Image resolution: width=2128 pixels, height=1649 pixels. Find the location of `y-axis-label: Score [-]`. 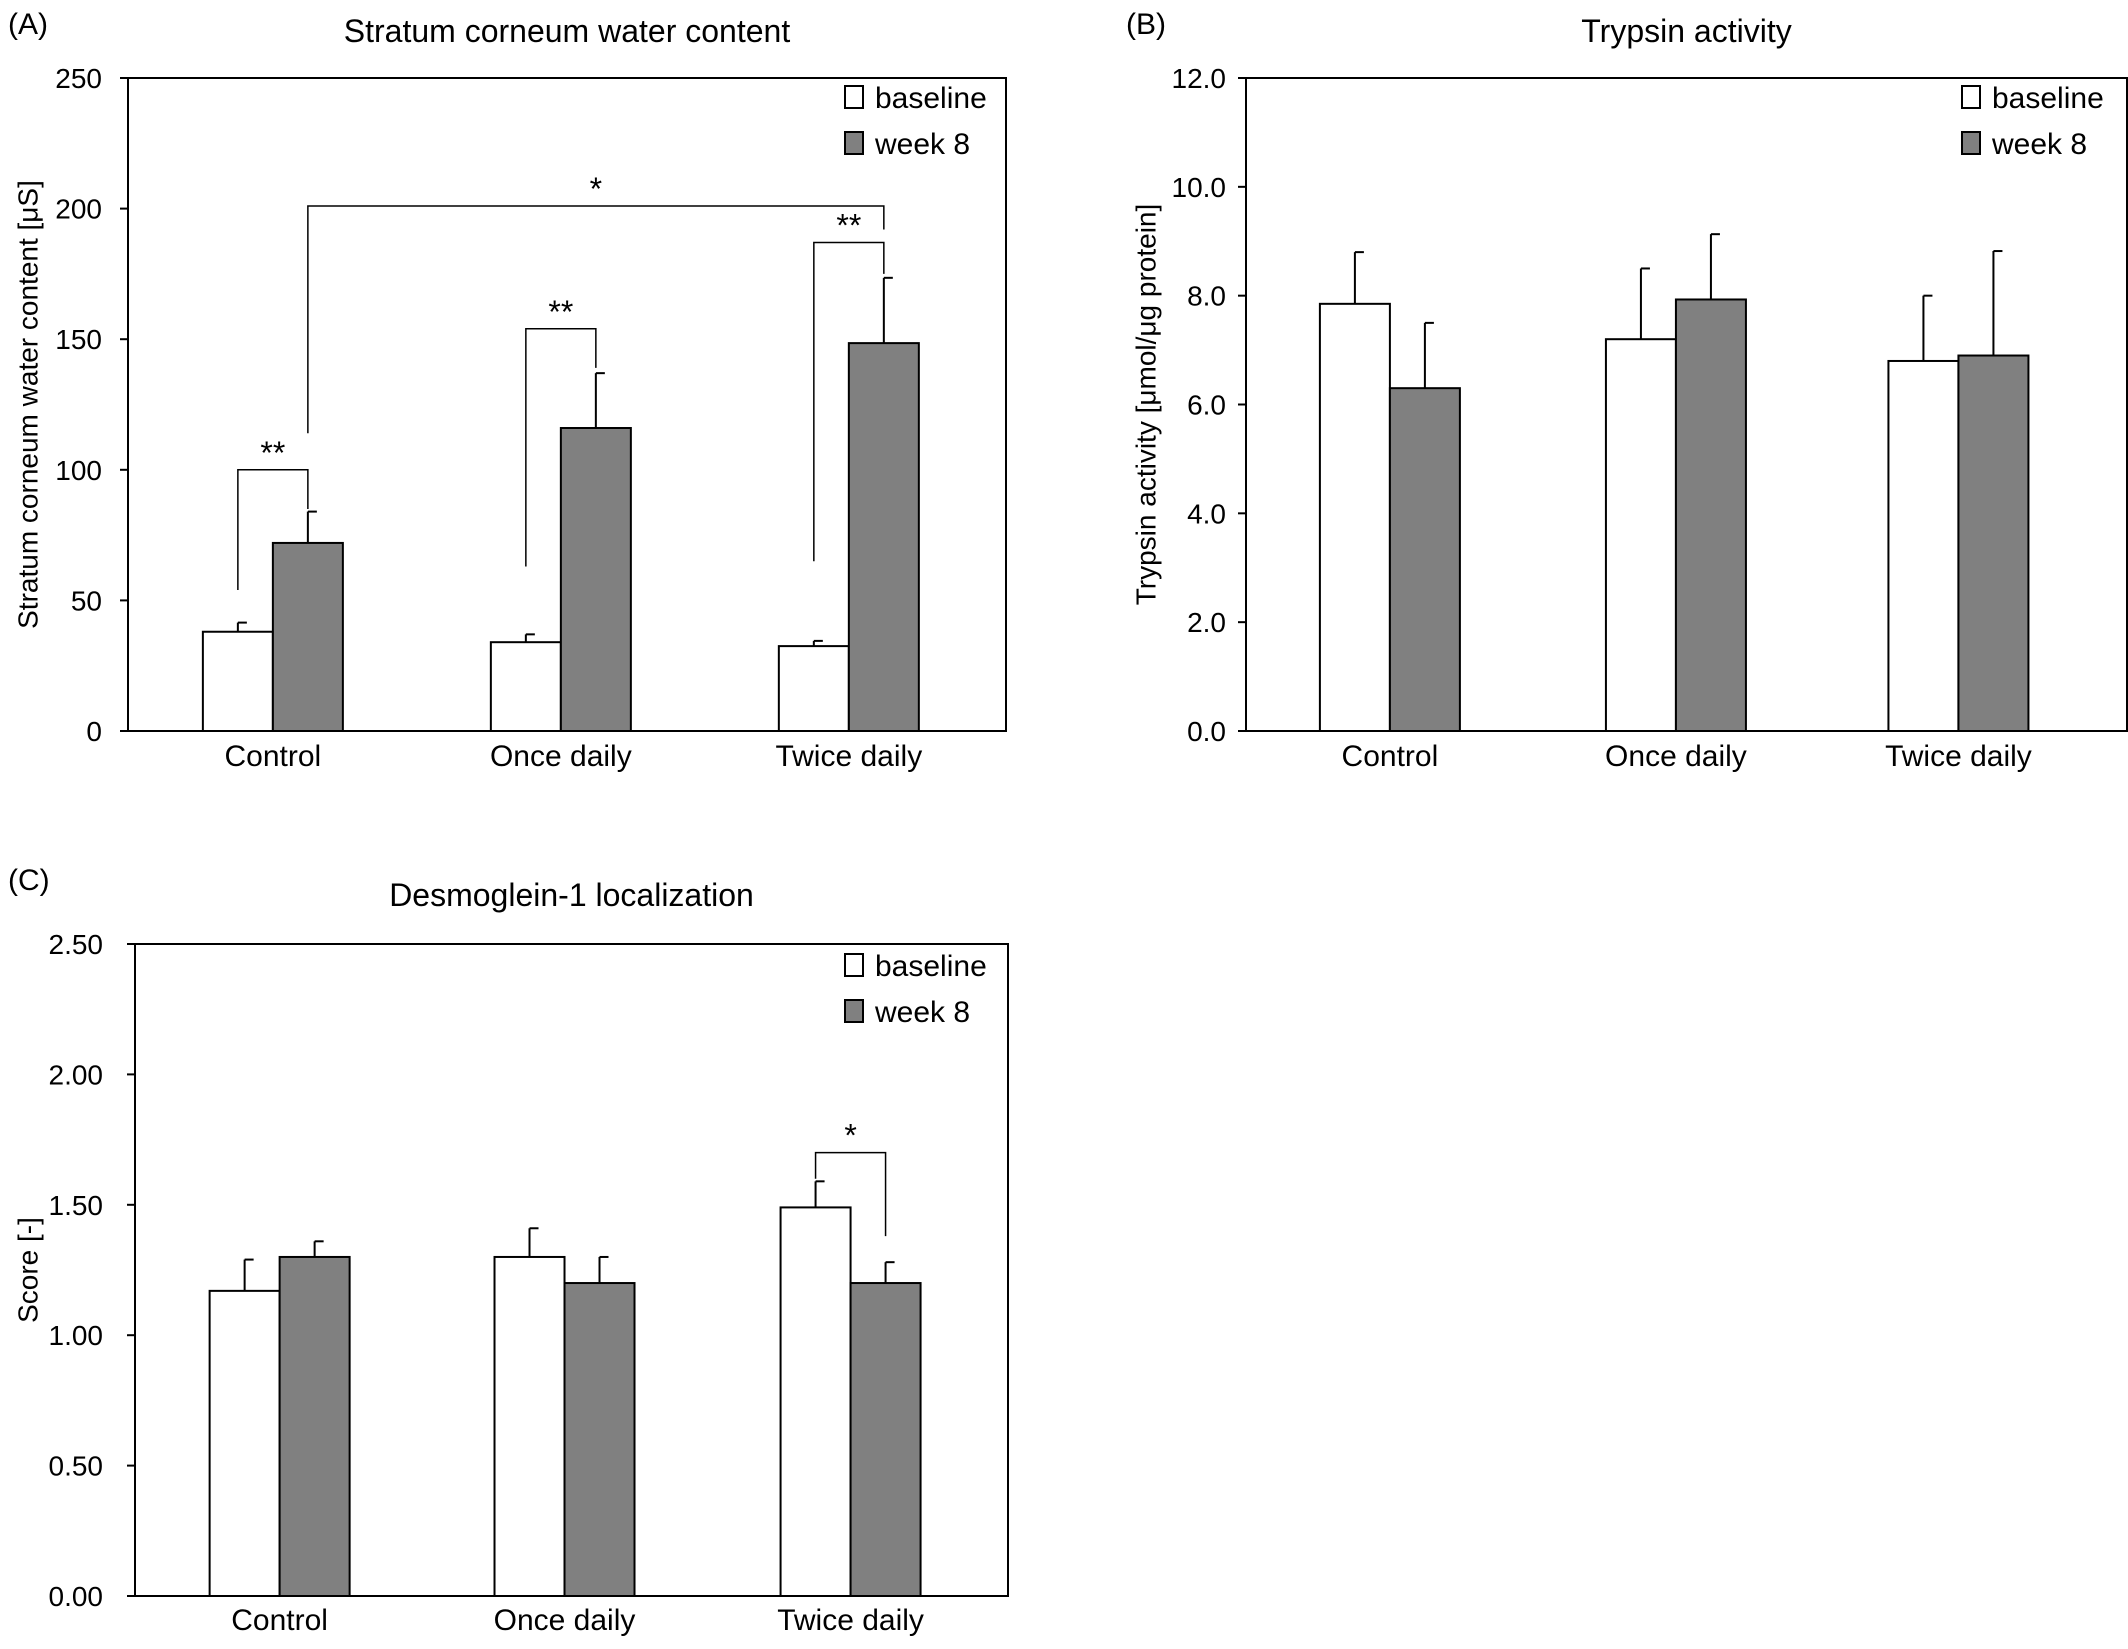

y-axis-label: Score [-] is located at coordinates (27, 1270).